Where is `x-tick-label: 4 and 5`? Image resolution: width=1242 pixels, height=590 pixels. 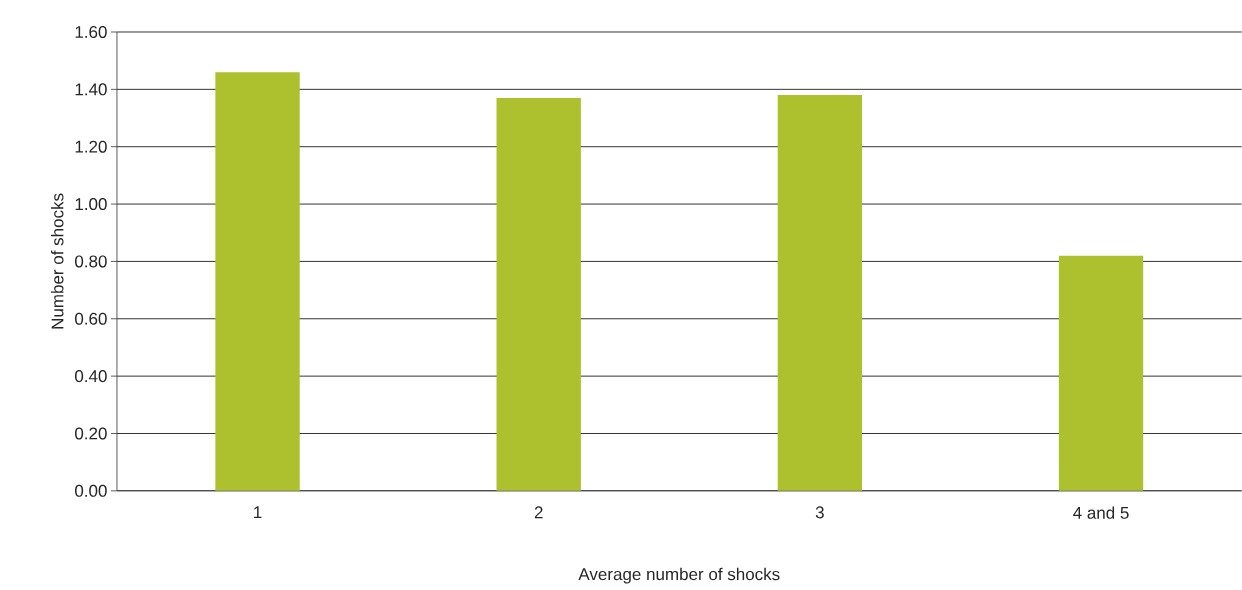 x-tick-label: 4 and 5 is located at coordinates (1101, 512).